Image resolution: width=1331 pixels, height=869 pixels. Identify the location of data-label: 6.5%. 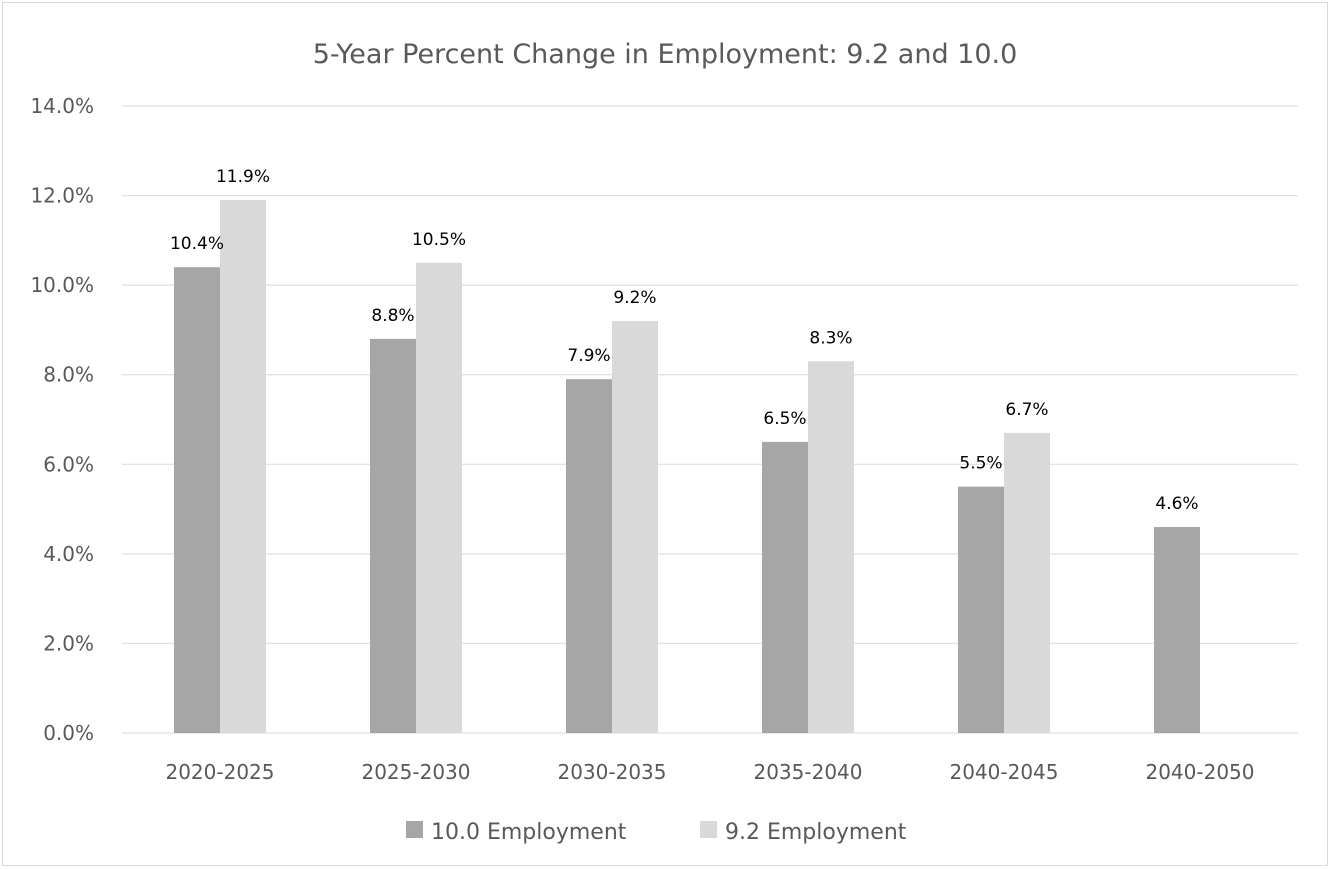
(784, 419).